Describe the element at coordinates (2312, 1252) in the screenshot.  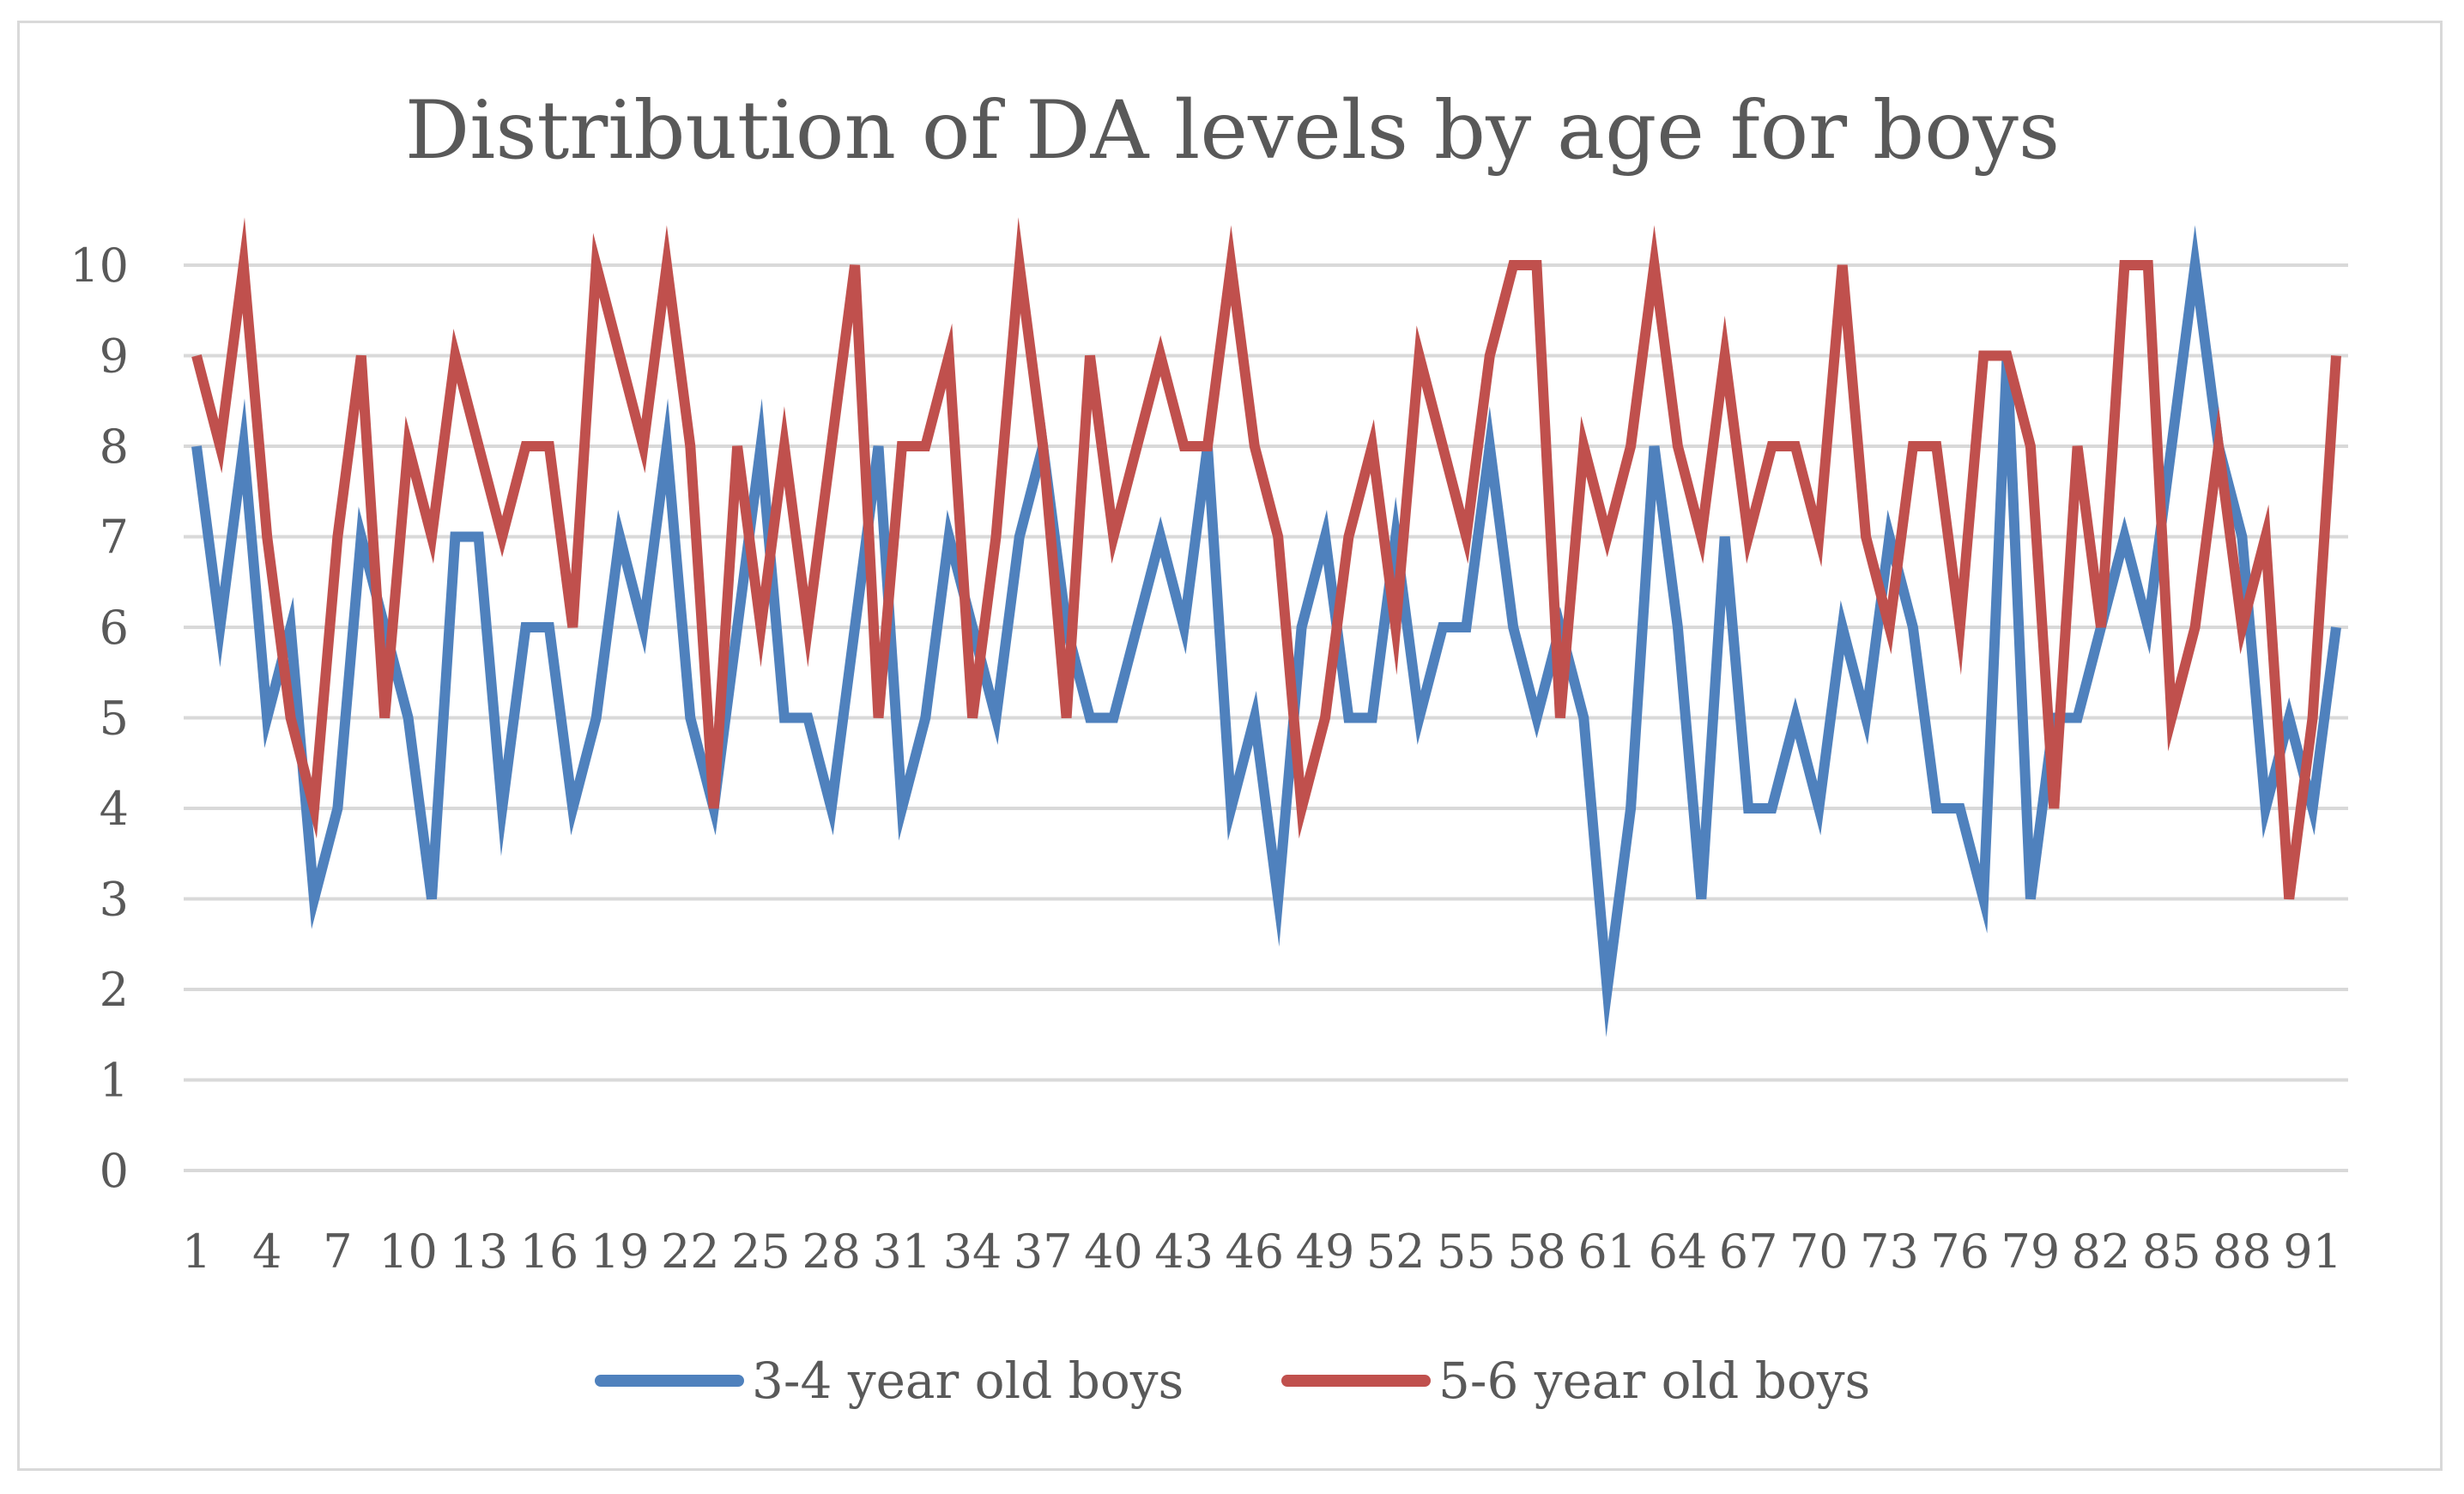
I see `x-tick-label: 91` at that location.